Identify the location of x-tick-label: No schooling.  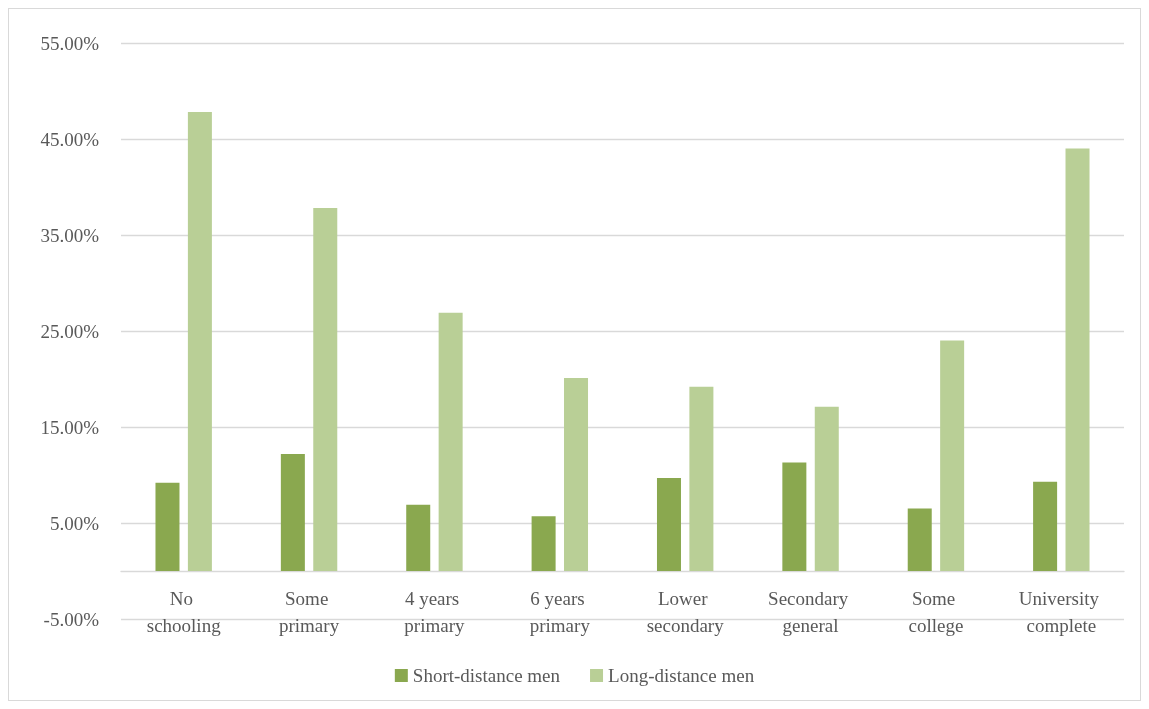
(184, 611).